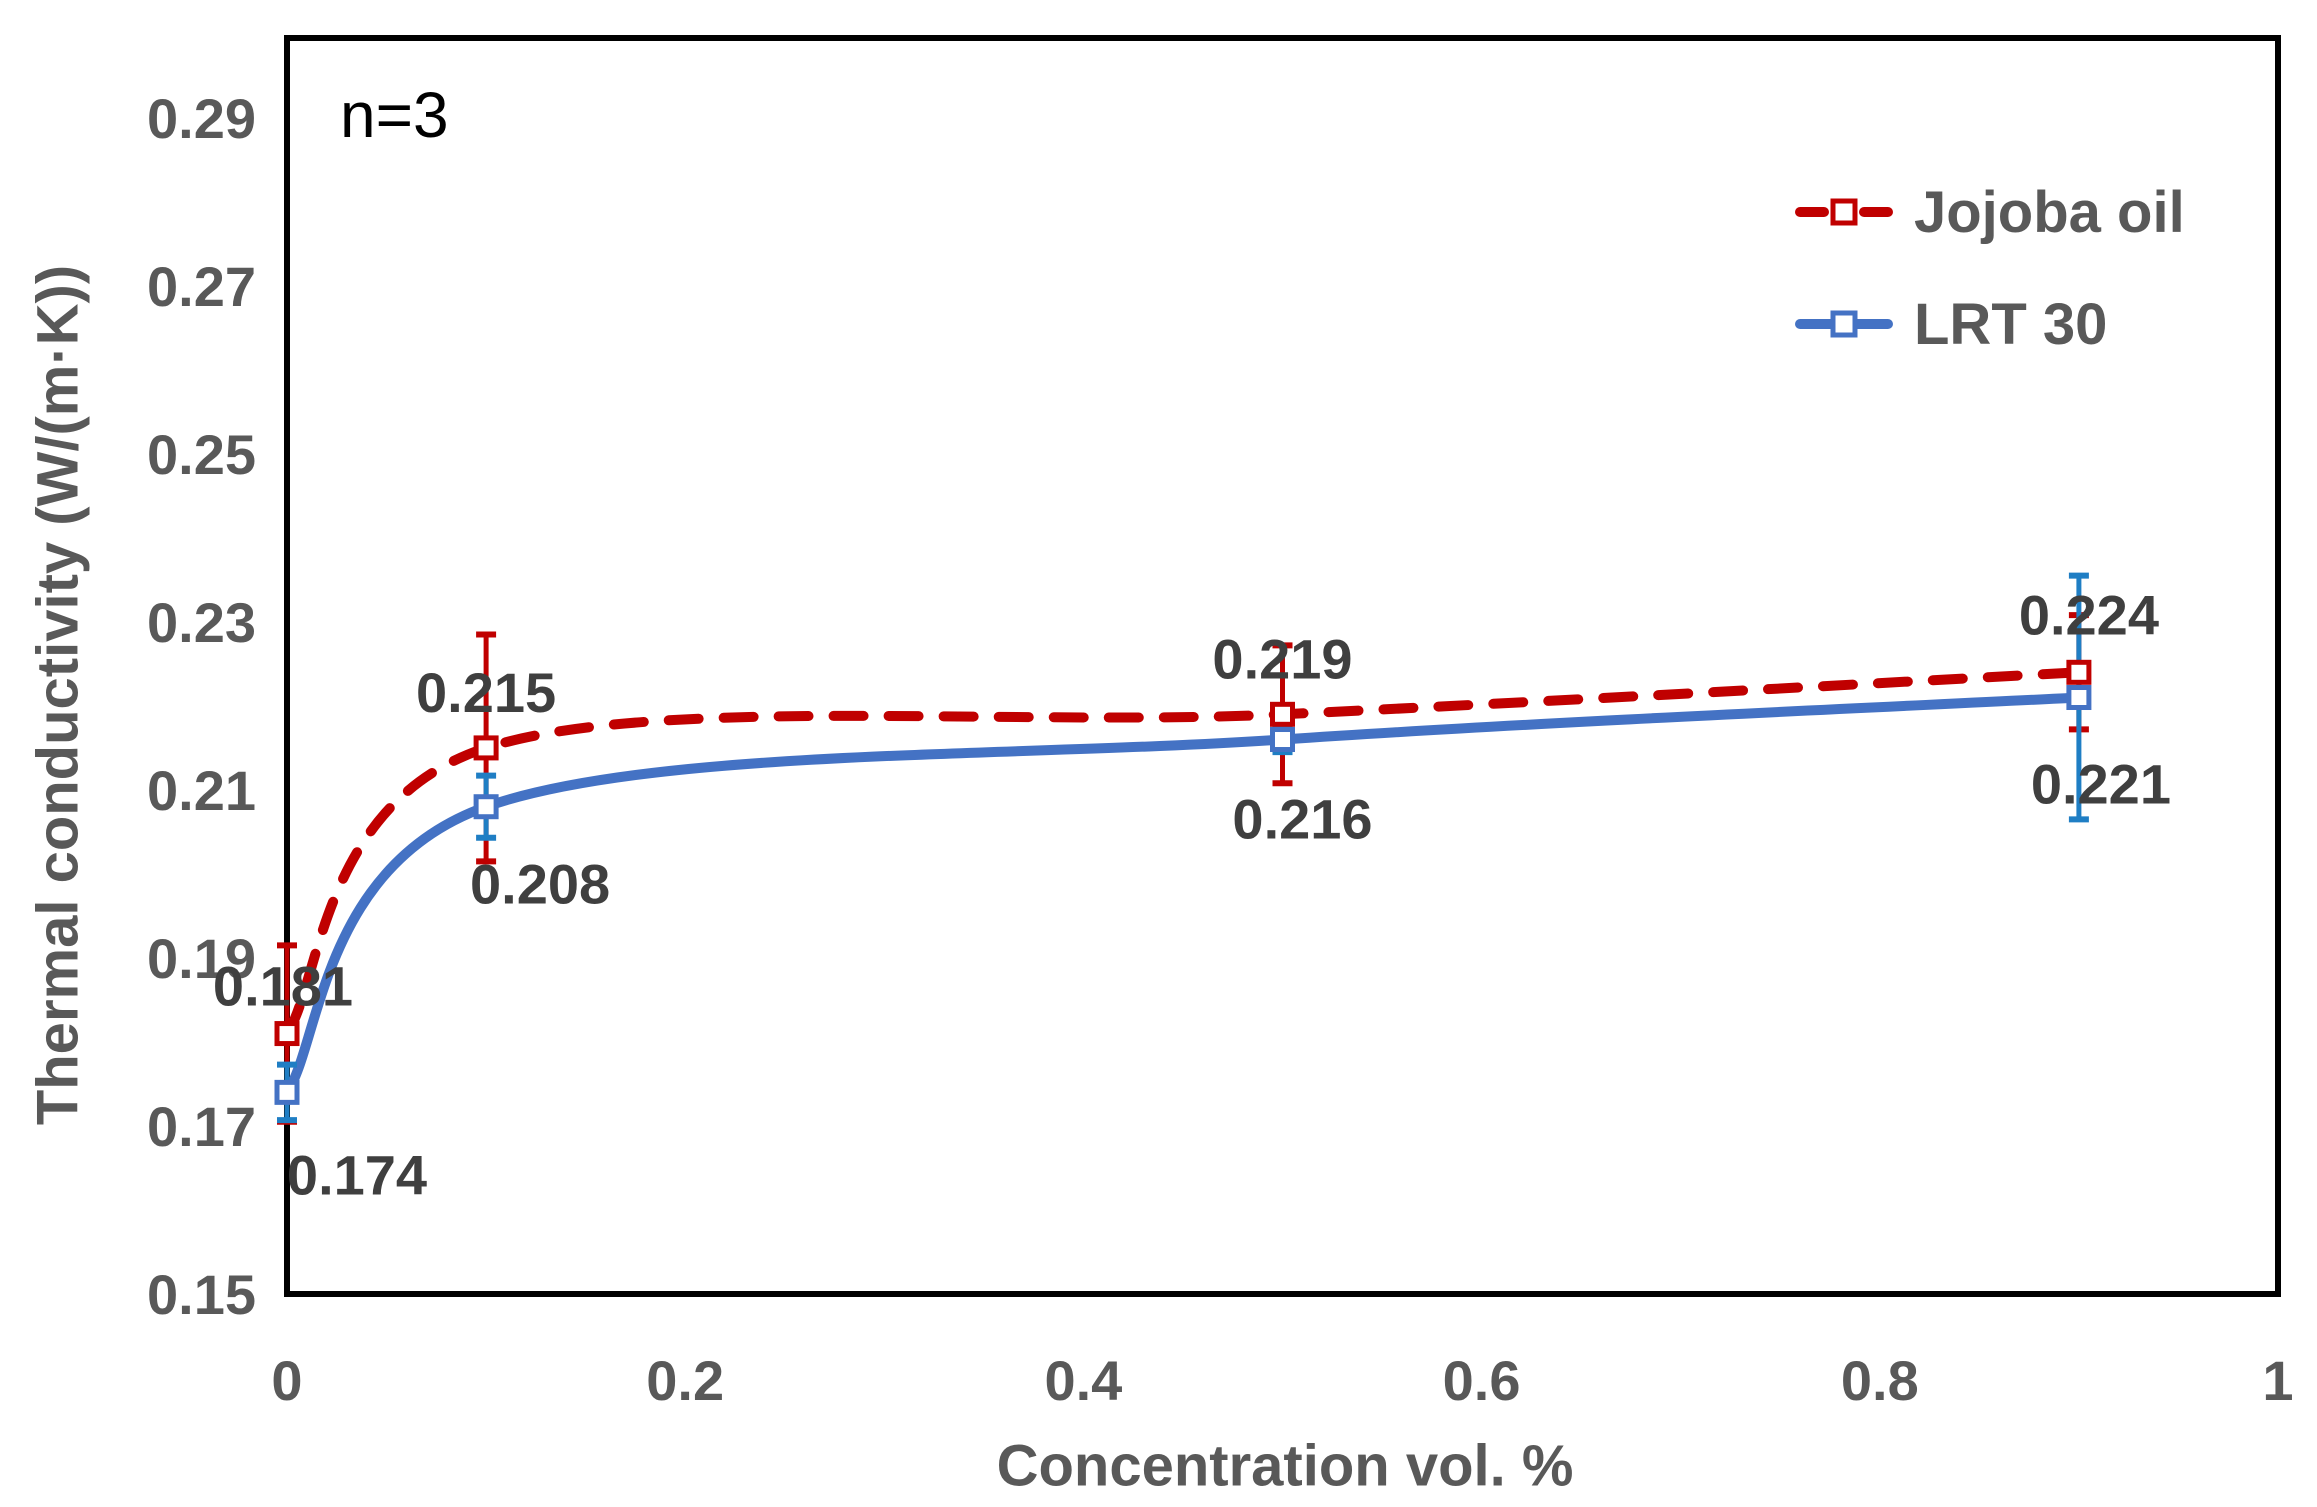 This screenshot has height=1507, width=2317. What do you see at coordinates (540, 884) in the screenshot?
I see `data-label-1-1: 0.208` at bounding box center [540, 884].